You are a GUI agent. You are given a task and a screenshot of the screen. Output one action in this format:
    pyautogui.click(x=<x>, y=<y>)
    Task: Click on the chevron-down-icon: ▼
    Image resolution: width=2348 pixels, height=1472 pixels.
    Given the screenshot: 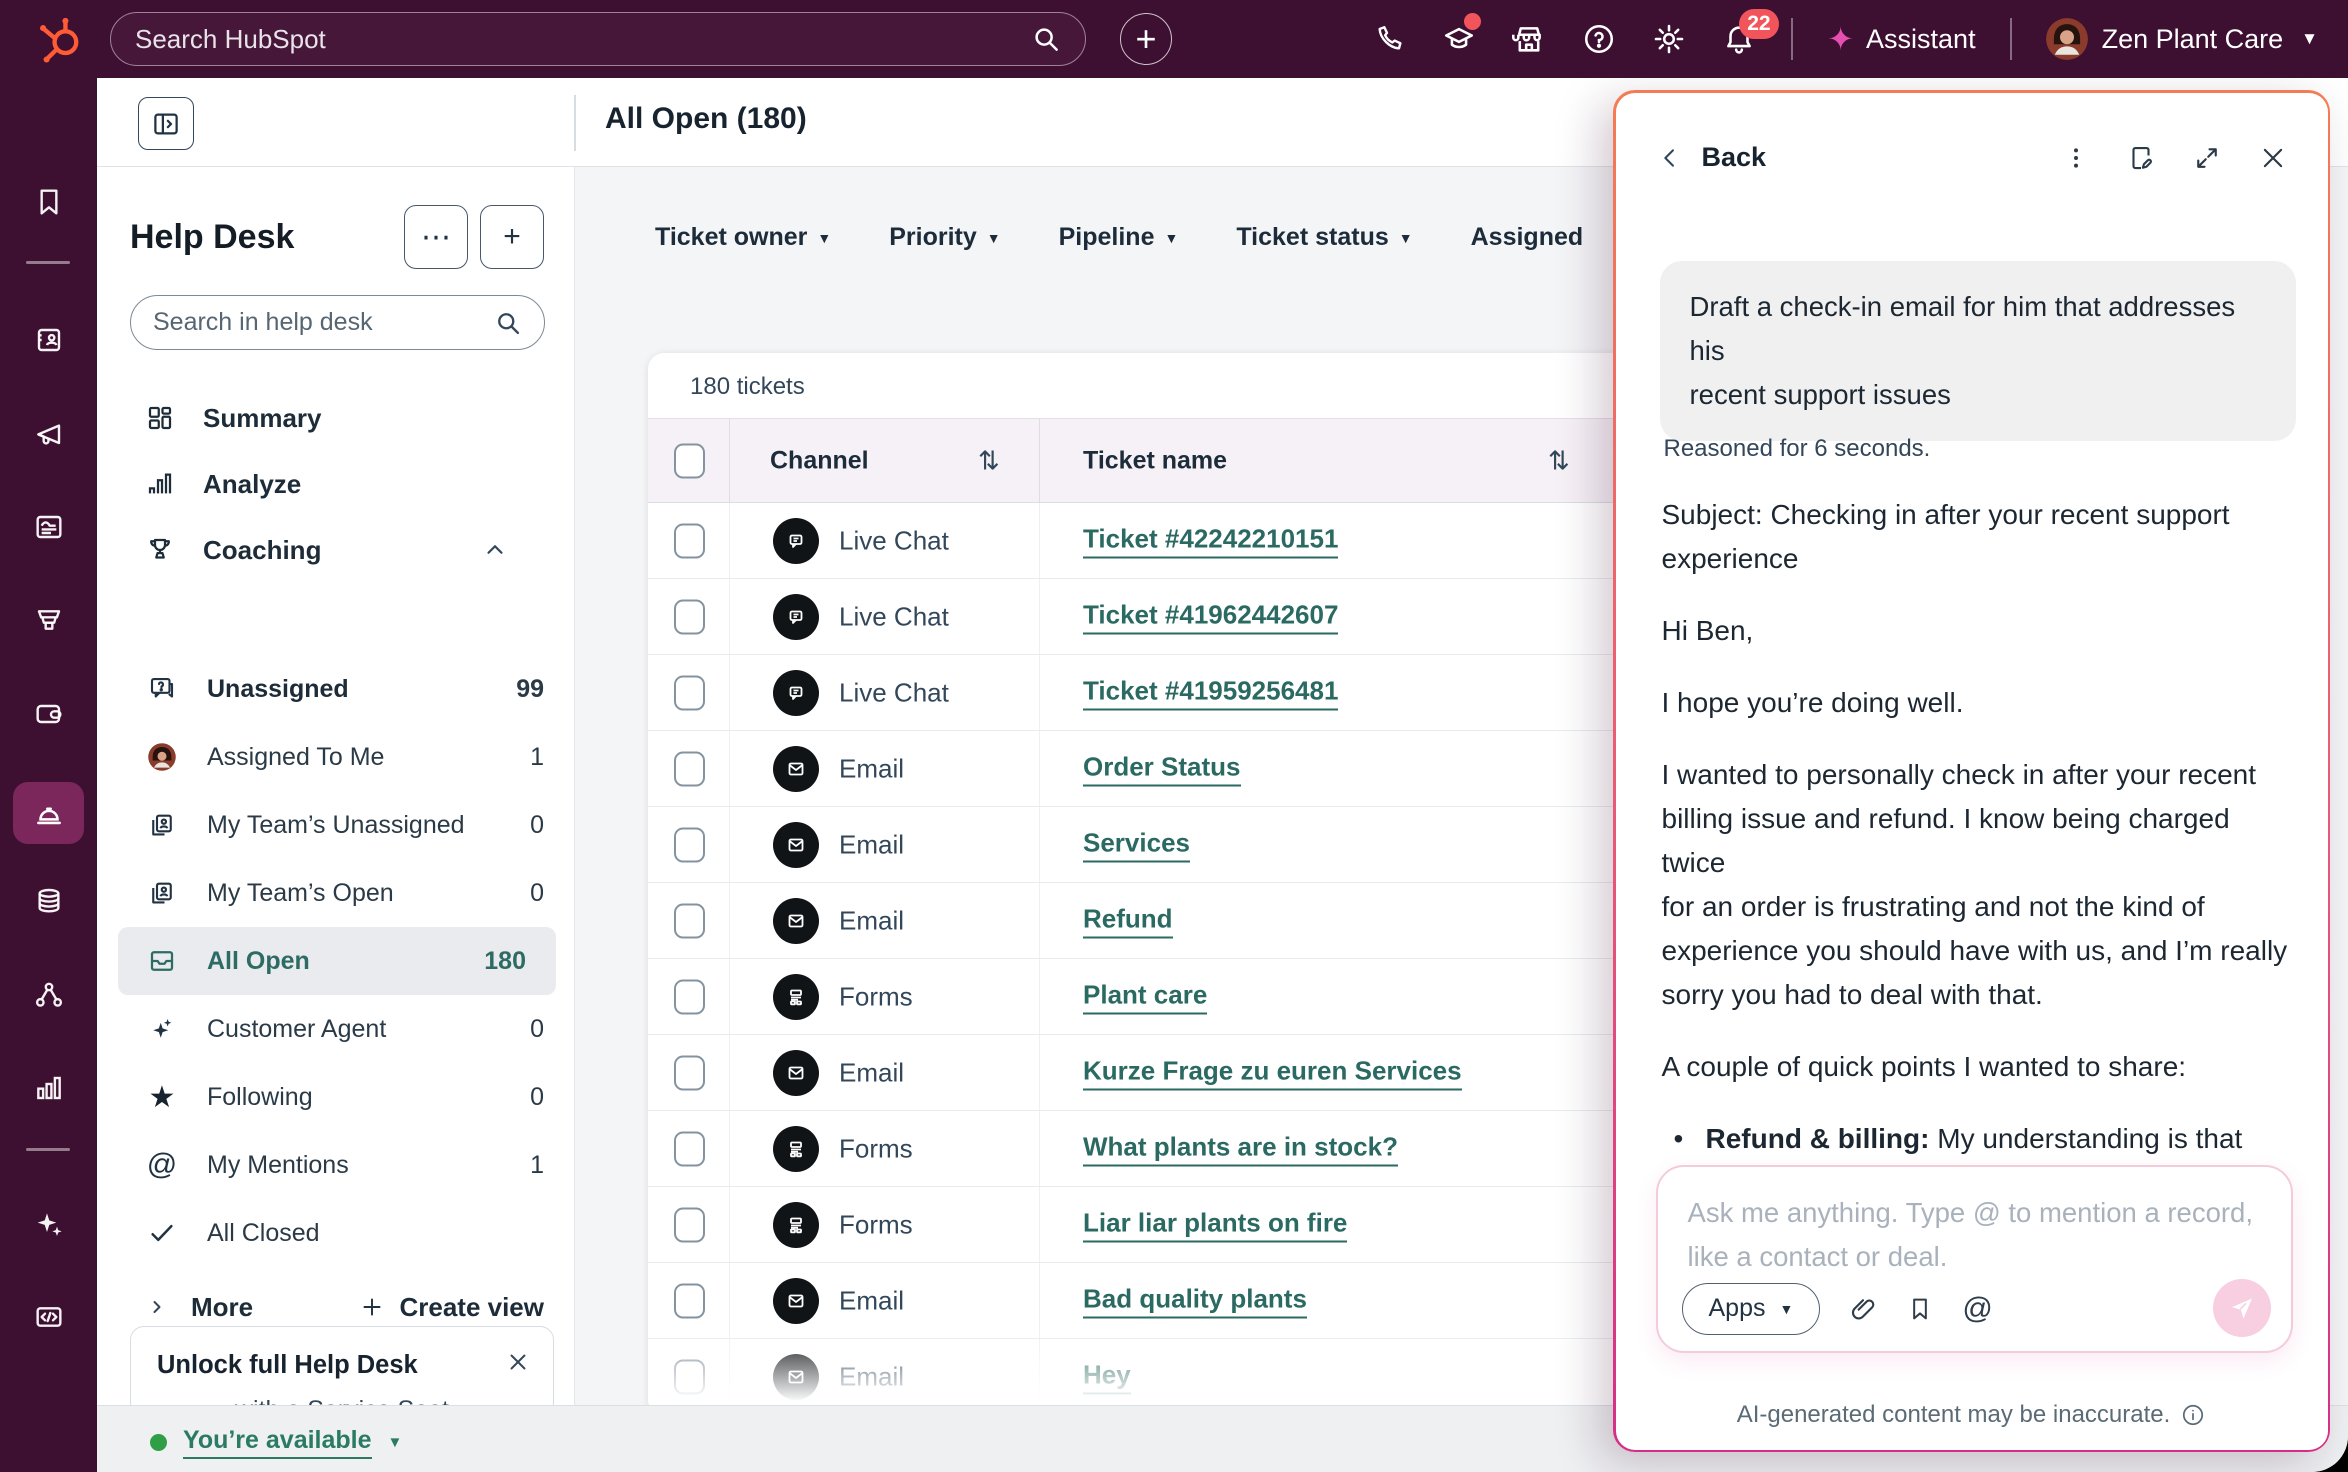 What is the action you would take?
    pyautogui.click(x=2309, y=38)
    